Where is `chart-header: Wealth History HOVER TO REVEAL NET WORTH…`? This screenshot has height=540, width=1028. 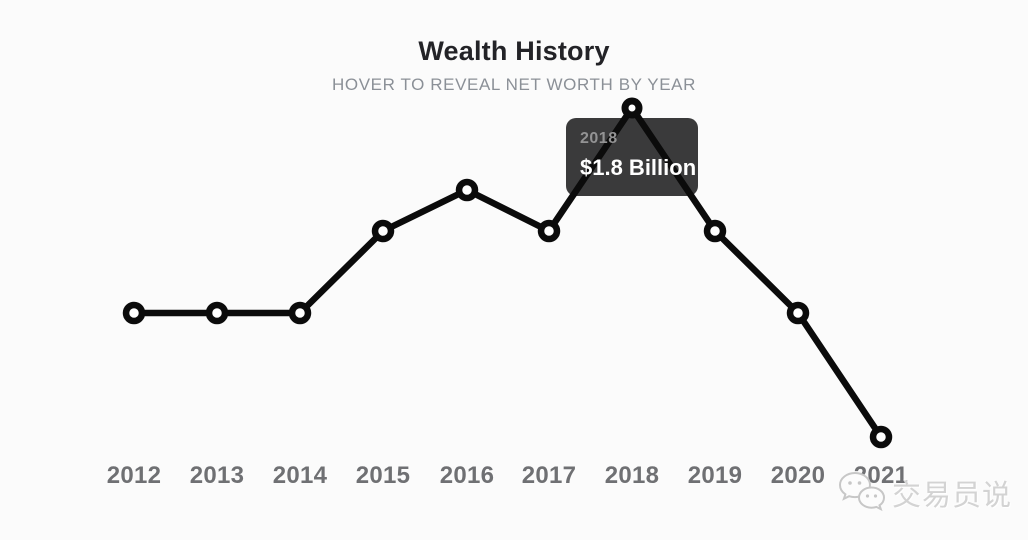
chart-header: Wealth History HOVER TO REVEAL NET WORTH… is located at coordinates (514, 65).